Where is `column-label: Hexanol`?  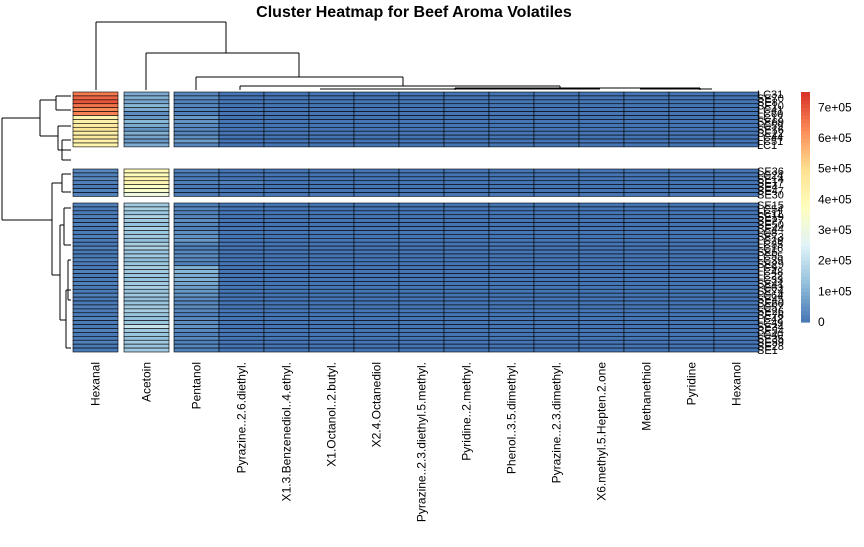 column-label: Hexanol is located at coordinates (737, 384).